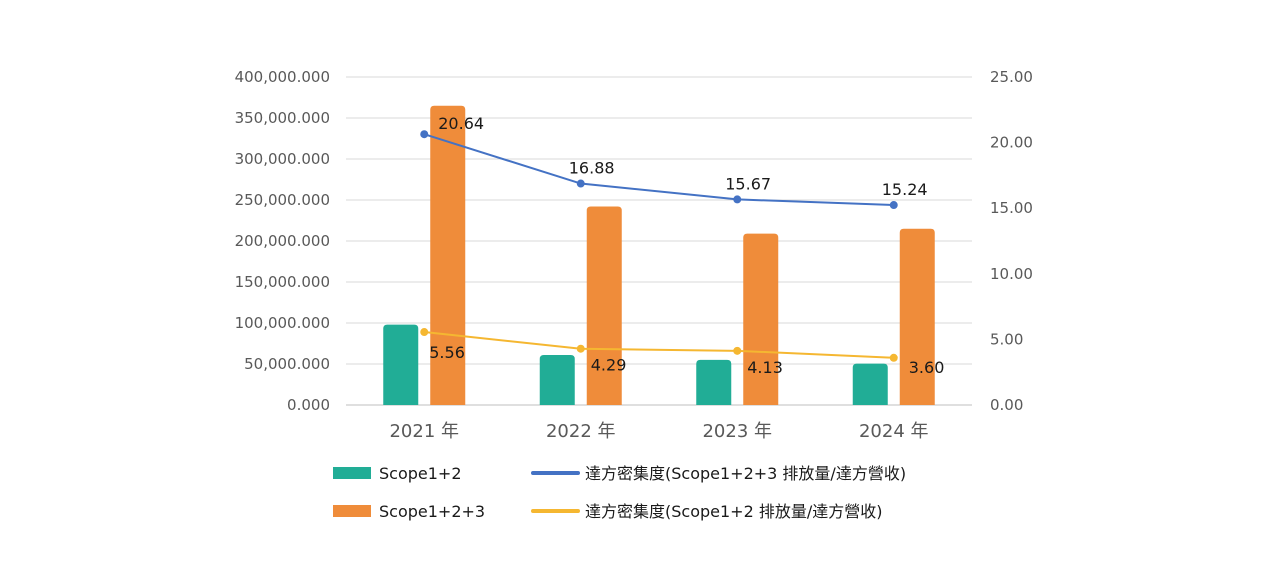 Image resolution: width=1284 pixels, height=588 pixels. Describe the element at coordinates (282, 200) in the screenshot. I see `y-left-tick-label: 250,000.000` at that location.